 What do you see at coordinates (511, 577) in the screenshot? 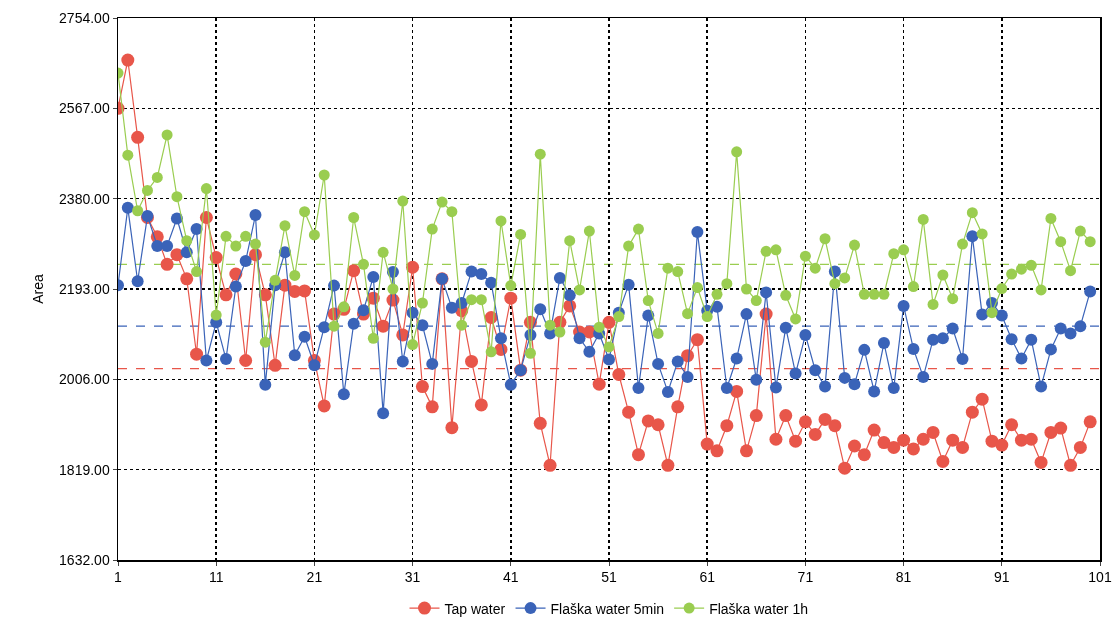
I see `x-tick-label: 41` at bounding box center [511, 577].